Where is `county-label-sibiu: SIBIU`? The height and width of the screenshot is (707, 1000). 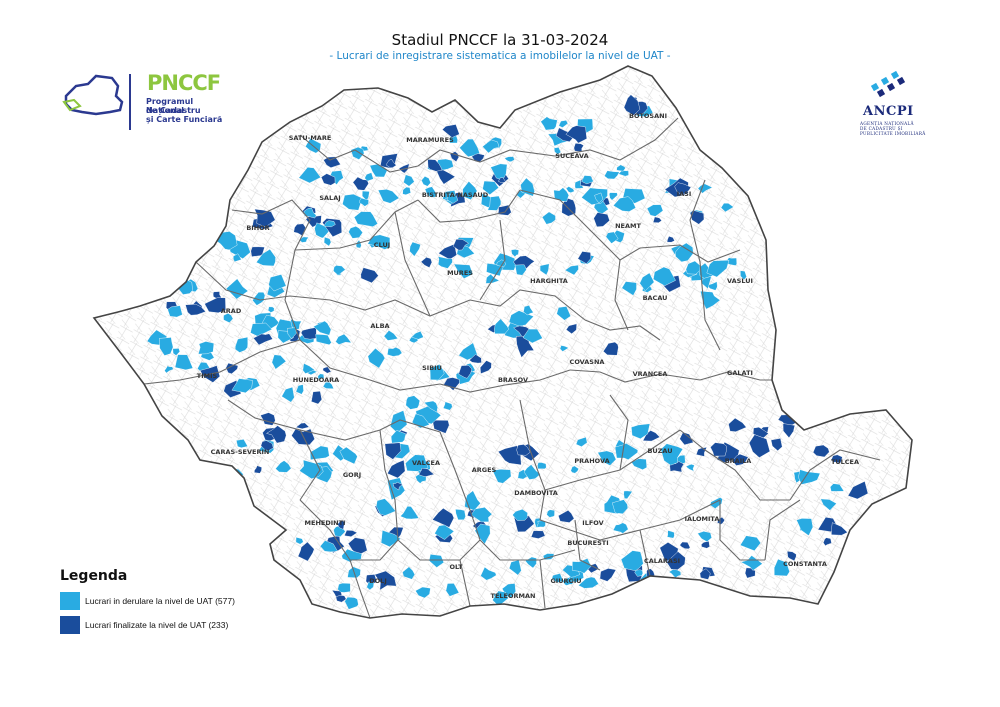 county-label-sibiu: SIBIU is located at coordinates (432, 368).